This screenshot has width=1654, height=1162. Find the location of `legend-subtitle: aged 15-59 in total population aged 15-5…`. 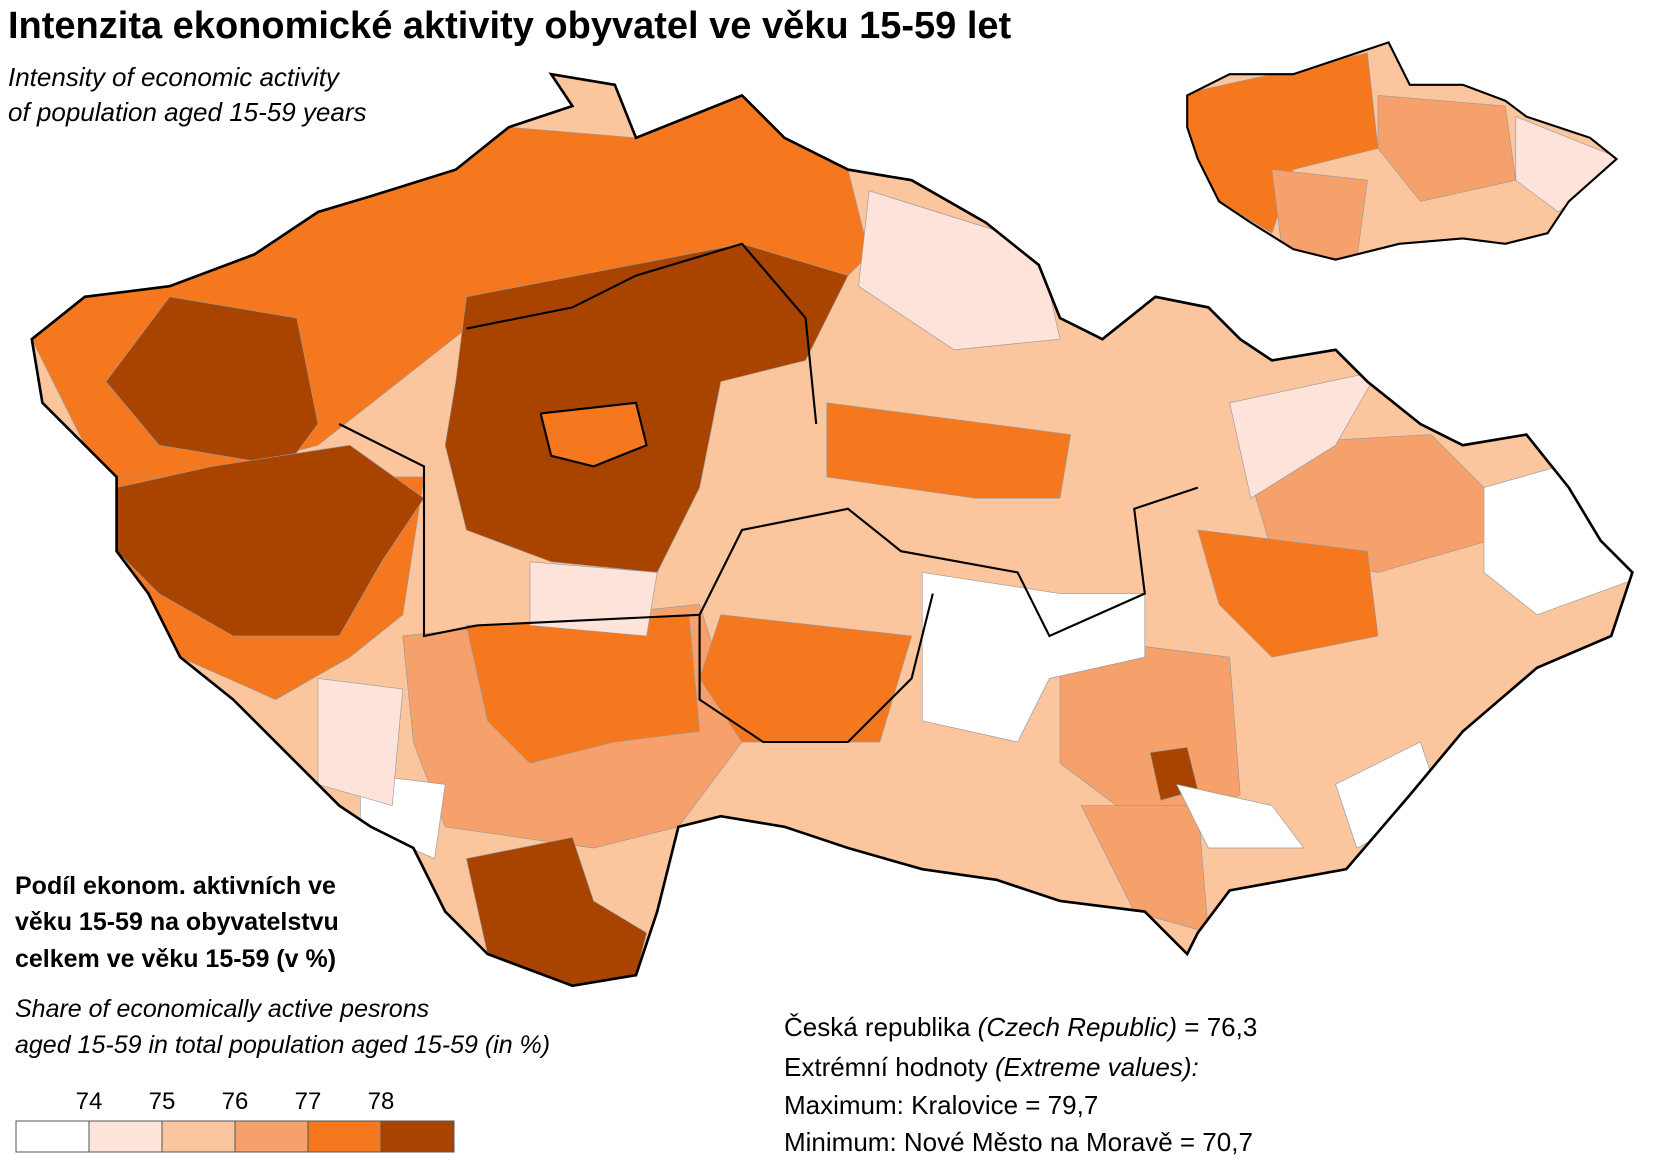

legend-subtitle: aged 15-59 in total population aged 15-5… is located at coordinates (282, 1045).